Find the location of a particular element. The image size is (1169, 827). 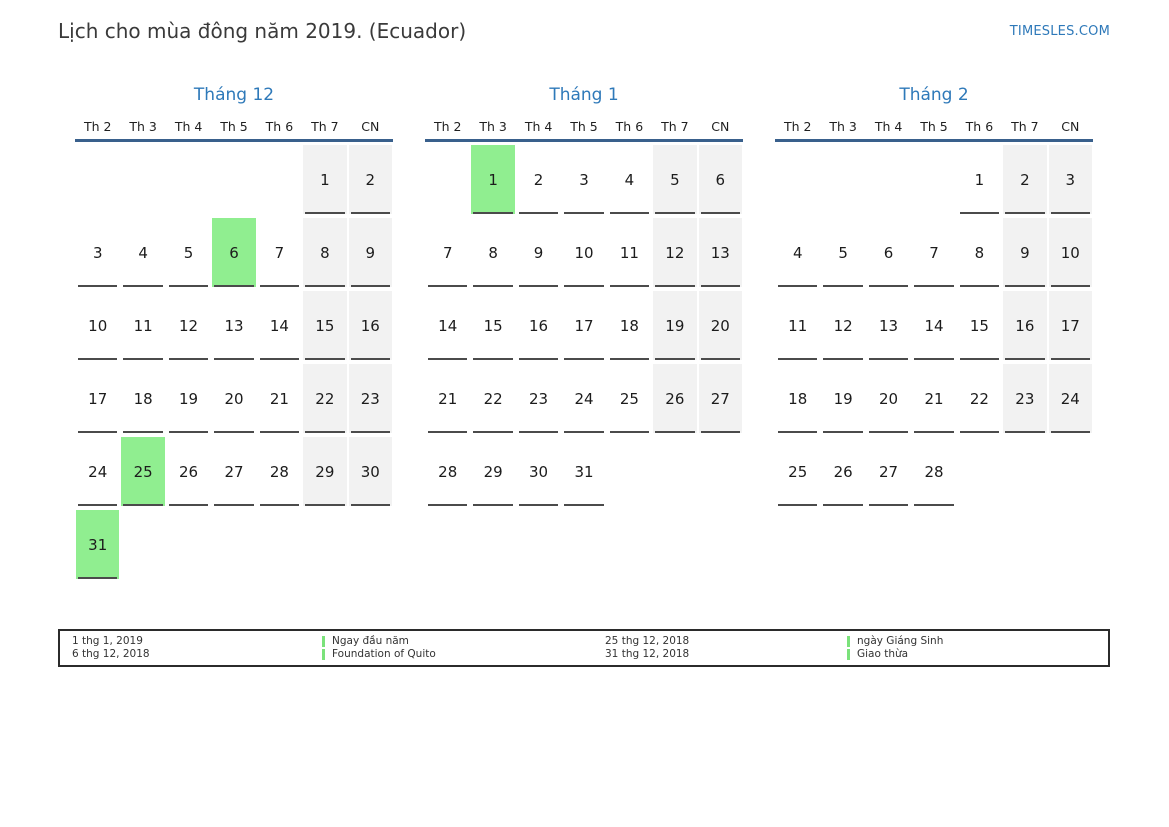

day-cell: 17 is located at coordinates (97, 398).